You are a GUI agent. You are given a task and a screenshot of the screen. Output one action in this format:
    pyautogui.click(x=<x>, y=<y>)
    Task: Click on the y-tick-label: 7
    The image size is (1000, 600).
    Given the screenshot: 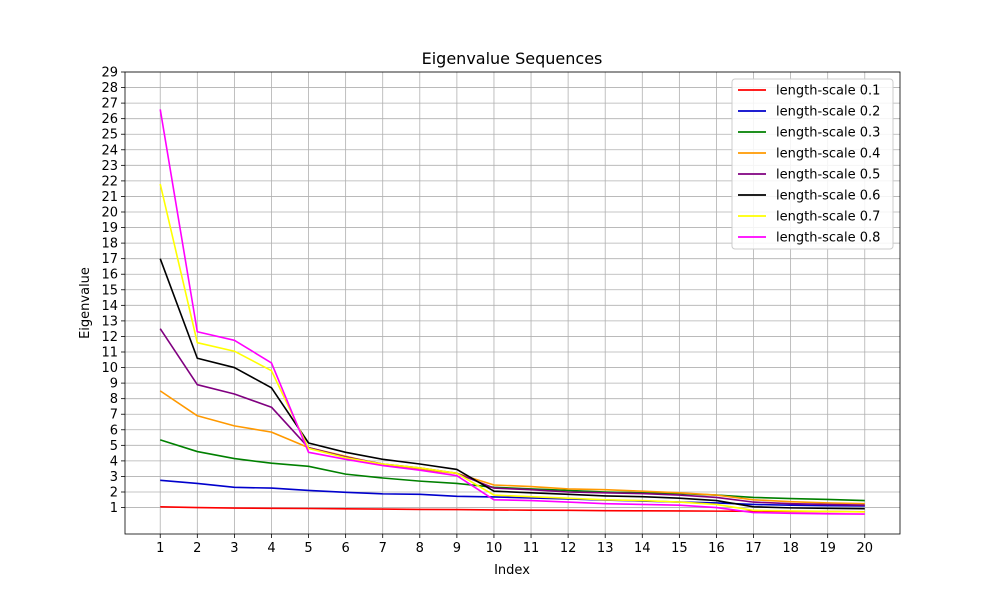 What is the action you would take?
    pyautogui.click(x=114, y=415)
    